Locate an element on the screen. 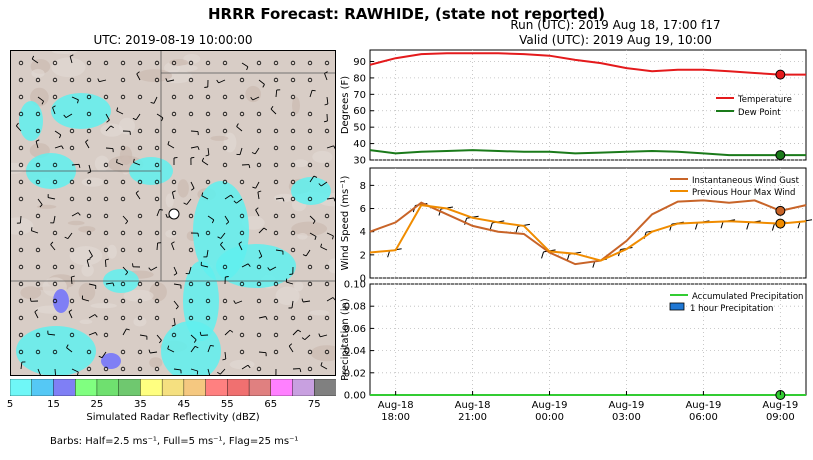 The height and width of the screenshot is (460, 813). y-tick-label: 0.04 is located at coordinates (355, 351).